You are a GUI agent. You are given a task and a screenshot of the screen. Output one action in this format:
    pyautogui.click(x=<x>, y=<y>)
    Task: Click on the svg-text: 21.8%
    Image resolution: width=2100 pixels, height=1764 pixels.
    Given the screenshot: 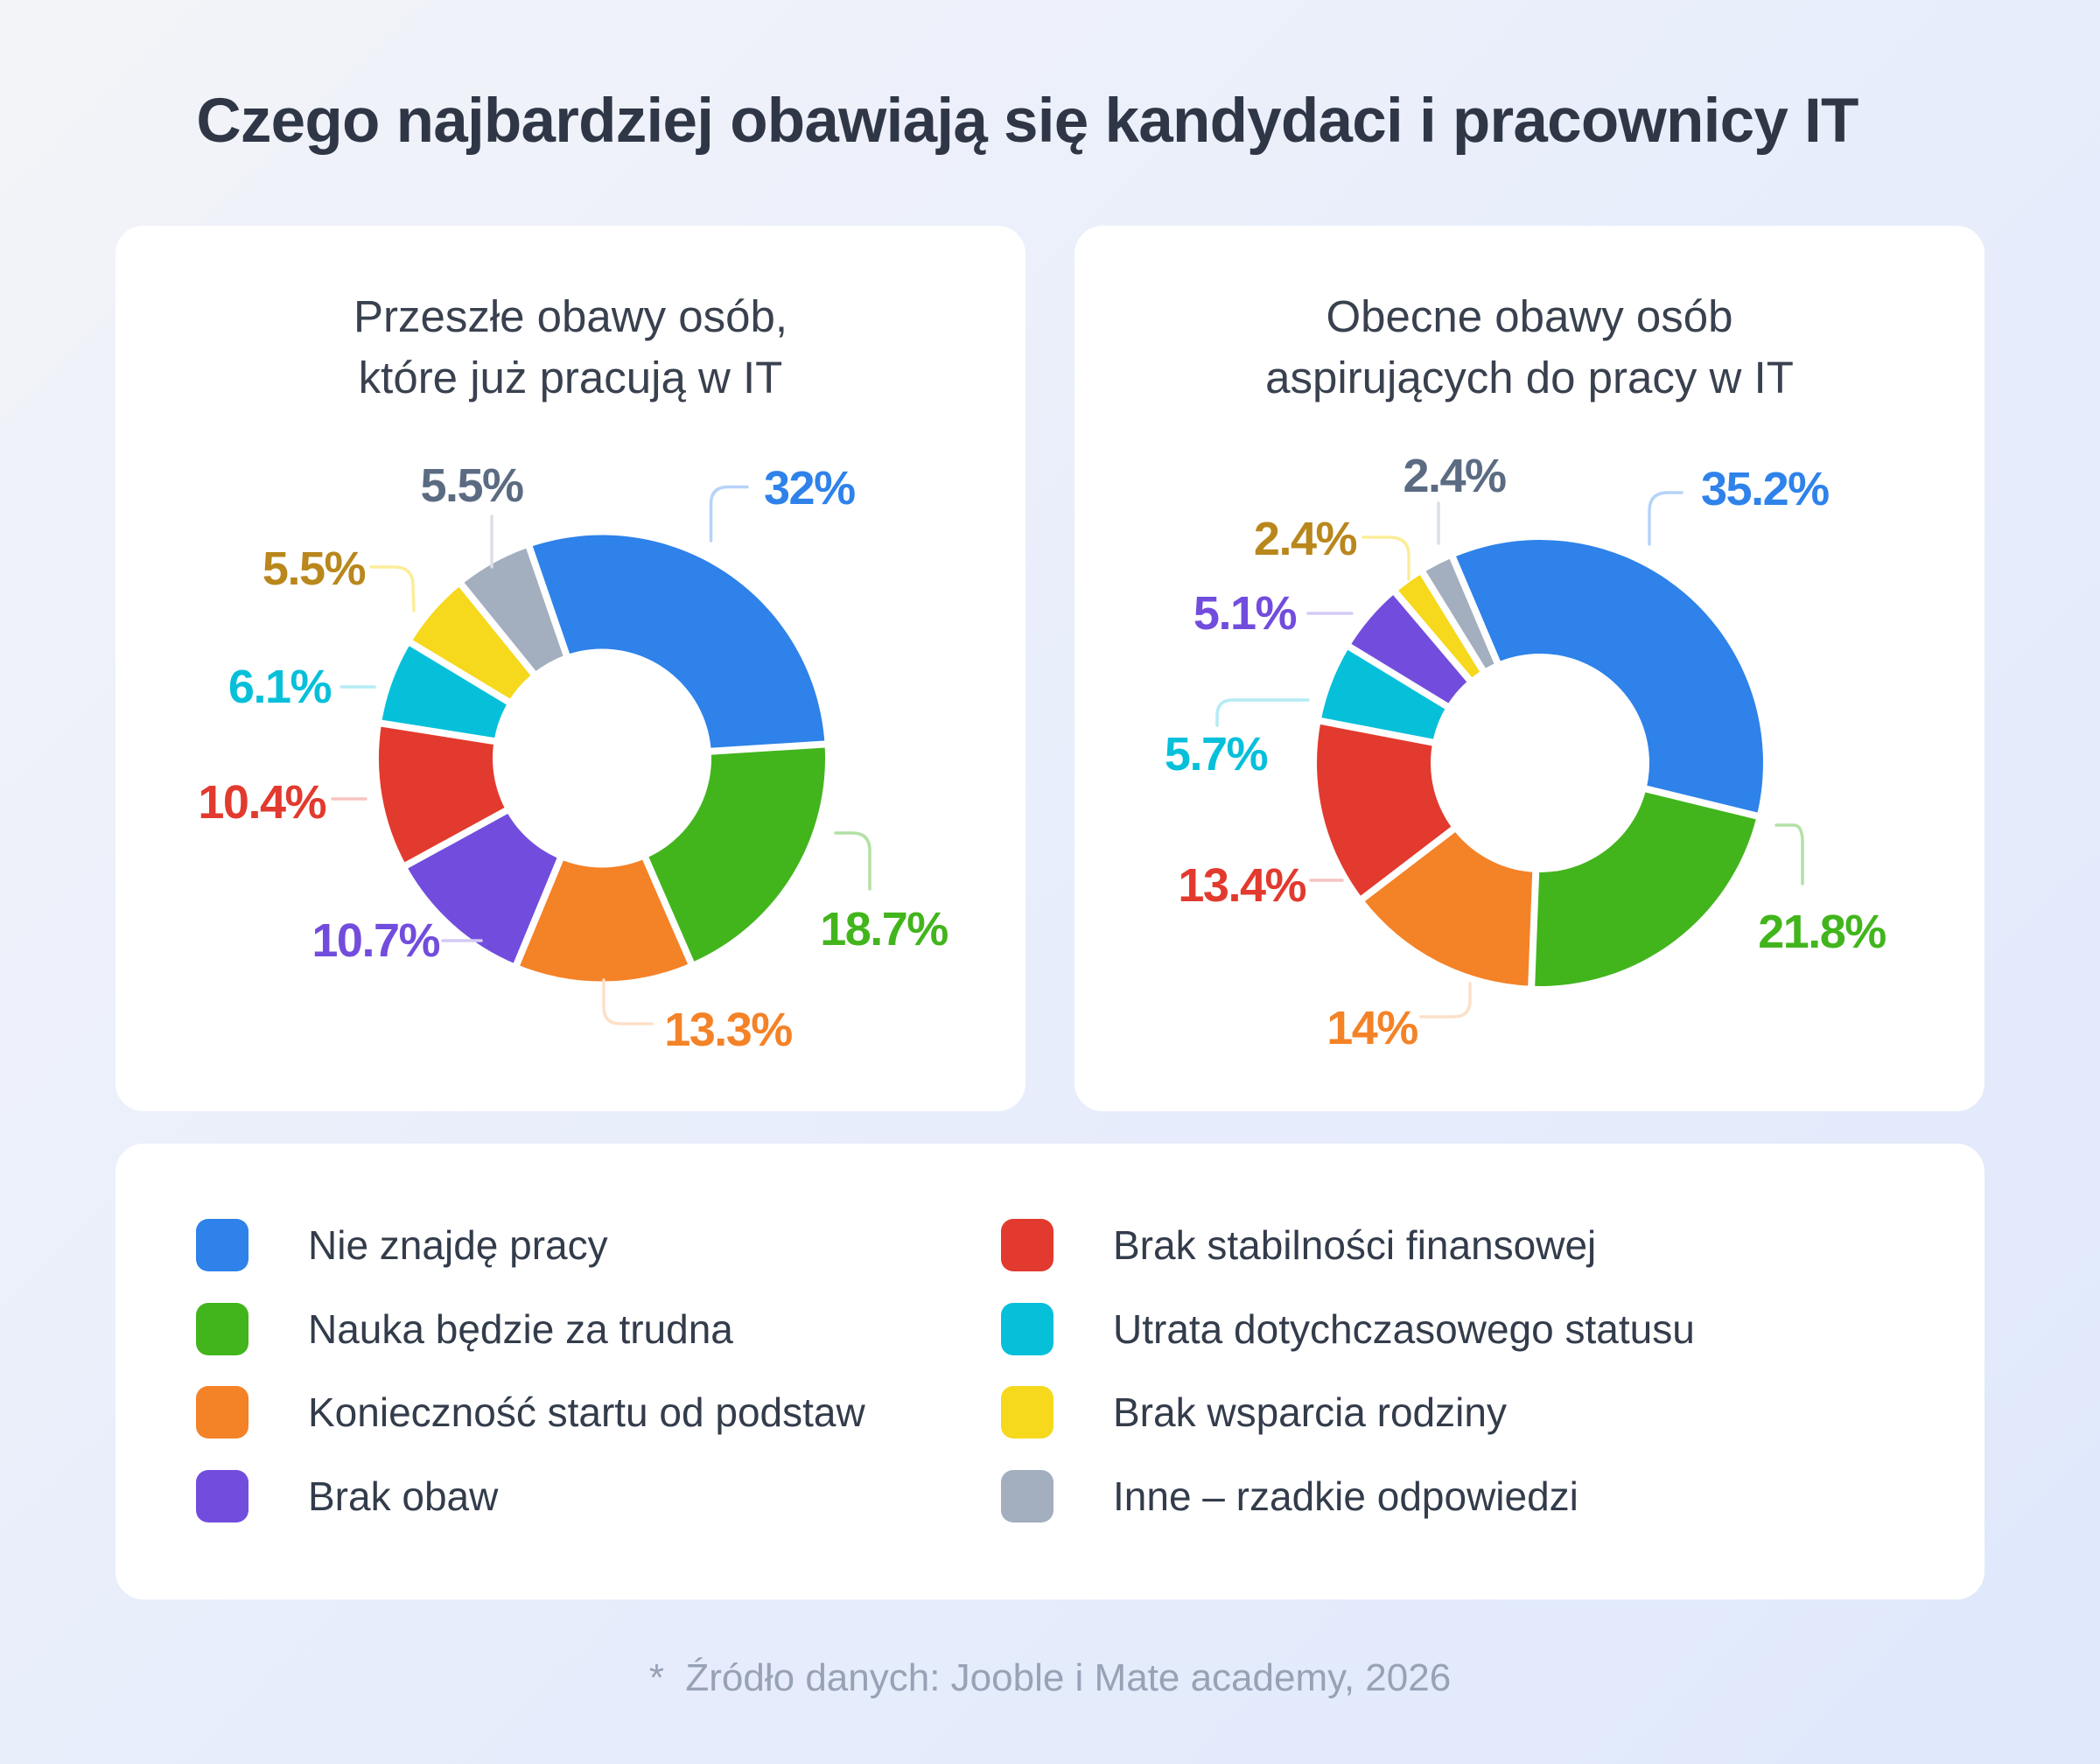 What is the action you would take?
    pyautogui.click(x=1822, y=932)
    